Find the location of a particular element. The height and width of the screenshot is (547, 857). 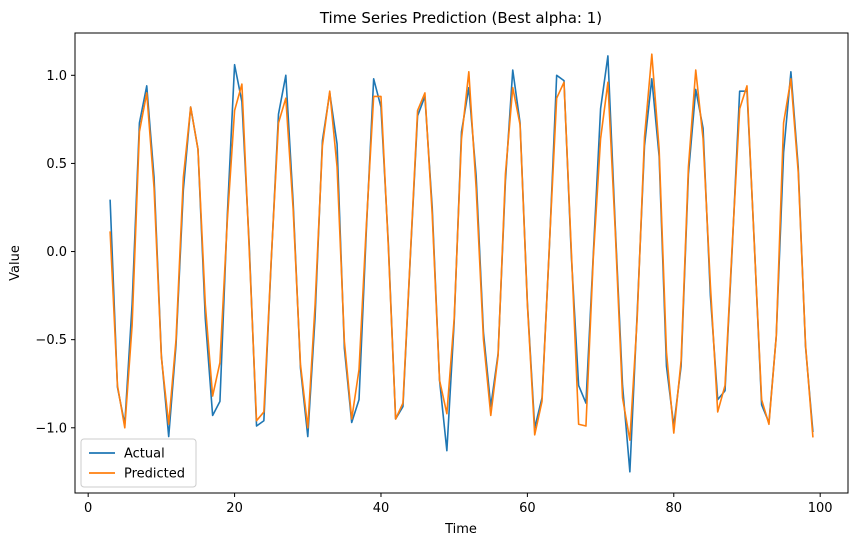

y-tick-label: −0.5 is located at coordinates (51, 340).